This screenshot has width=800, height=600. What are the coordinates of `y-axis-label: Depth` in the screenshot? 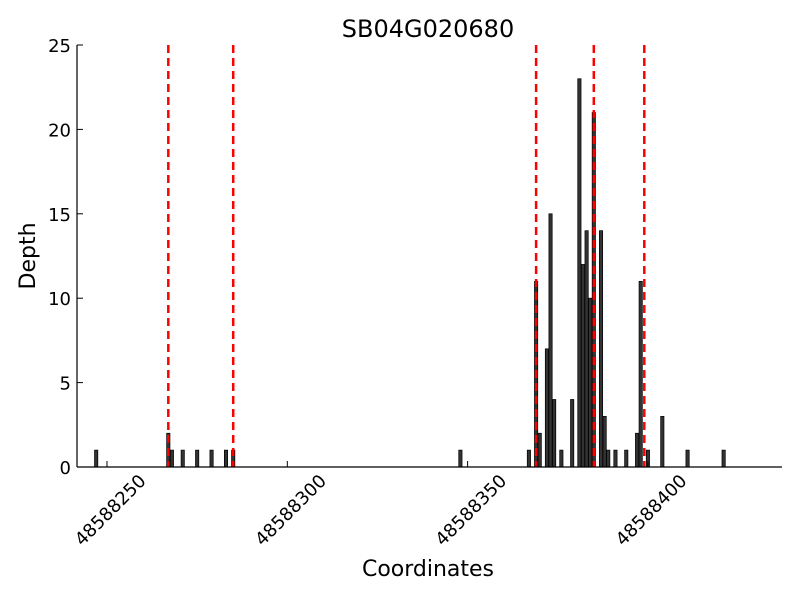 It's located at (28, 255).